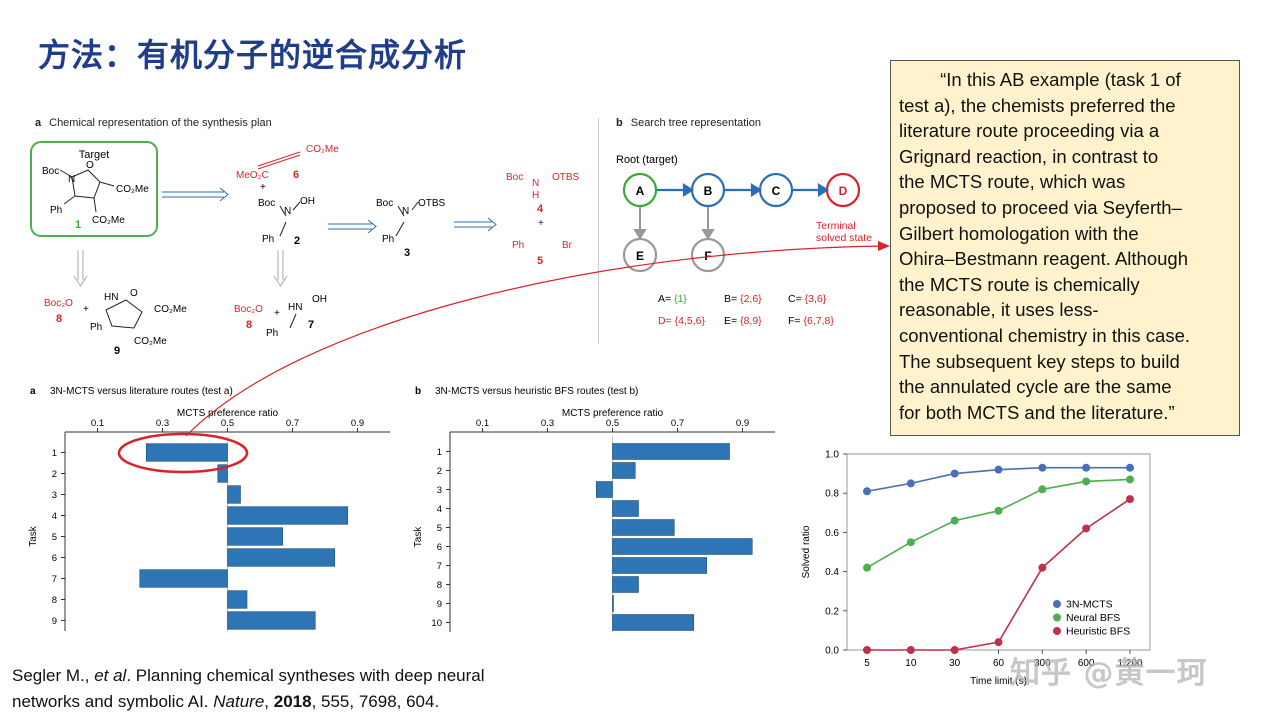  What do you see at coordinates (71, 179) in the screenshot?
I see `mol1-label: N` at bounding box center [71, 179].